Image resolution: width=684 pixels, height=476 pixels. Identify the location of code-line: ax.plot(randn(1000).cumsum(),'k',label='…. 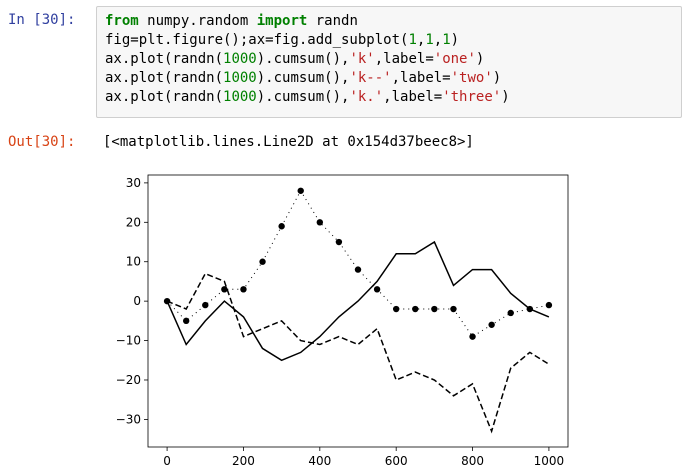
(393, 59).